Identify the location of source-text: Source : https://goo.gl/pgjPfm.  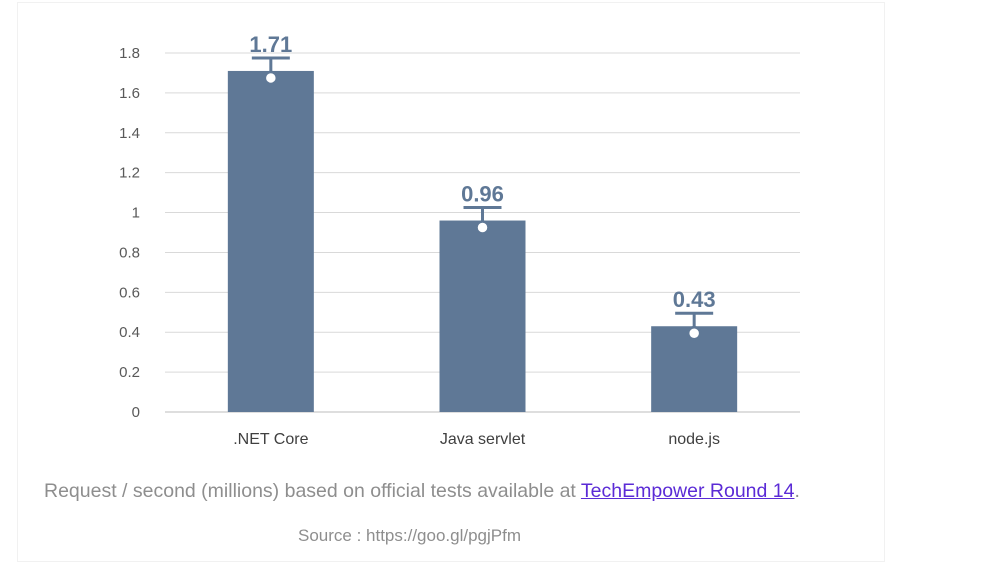
(410, 535).